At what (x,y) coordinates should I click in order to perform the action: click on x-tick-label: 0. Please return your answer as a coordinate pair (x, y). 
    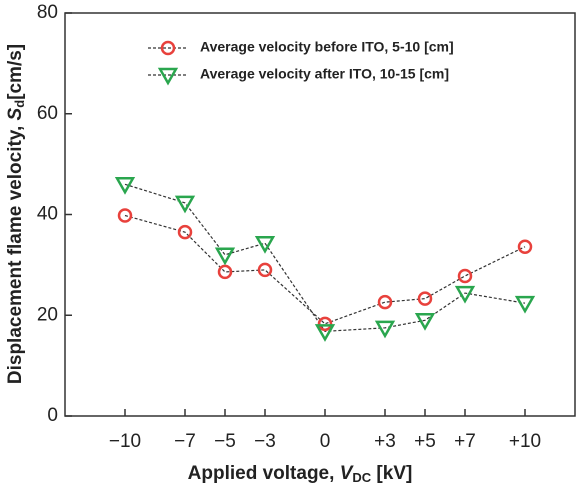
    Looking at the image, I should click on (325, 441).